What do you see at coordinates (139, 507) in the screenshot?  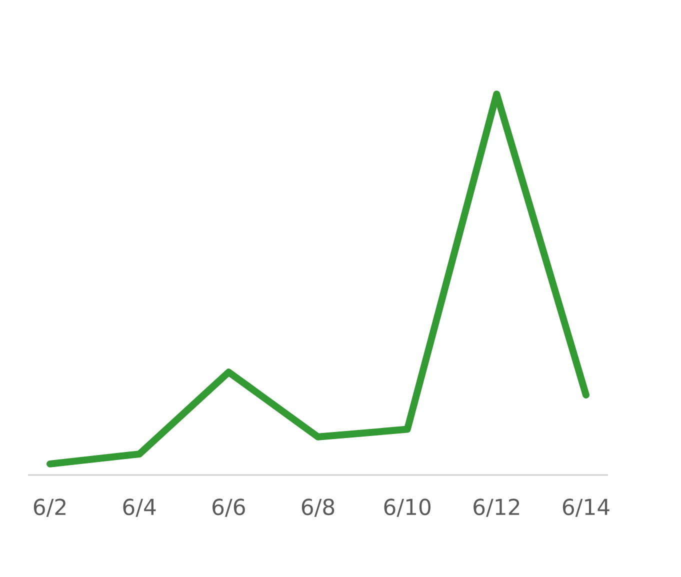 I see `x-tick-label: 6/4` at bounding box center [139, 507].